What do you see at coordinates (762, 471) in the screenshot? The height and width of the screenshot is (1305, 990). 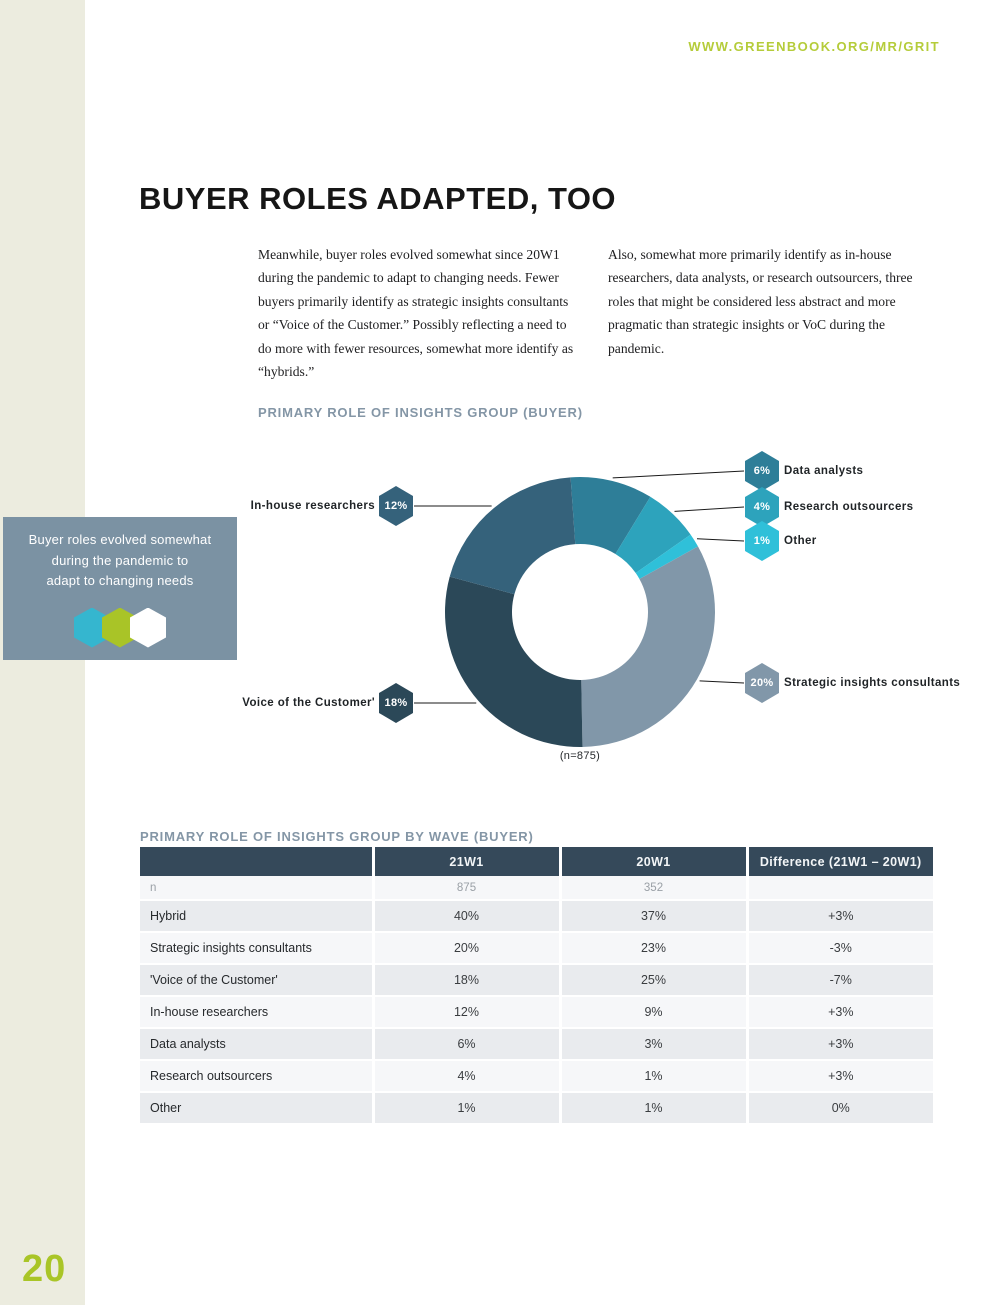 I see `slice-percent-hexagon: 6%` at bounding box center [762, 471].